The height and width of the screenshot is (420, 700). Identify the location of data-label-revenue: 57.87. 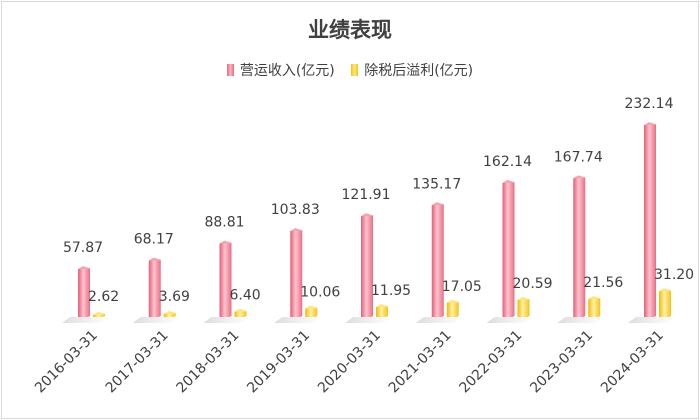
(83, 248).